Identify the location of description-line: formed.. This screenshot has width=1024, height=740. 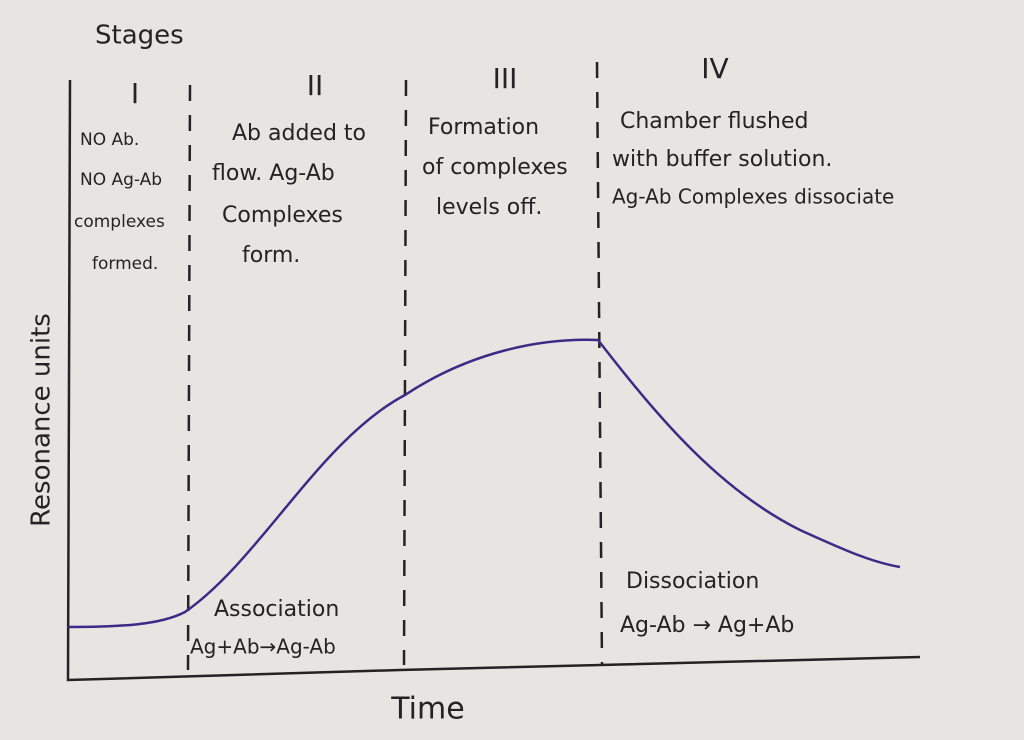
(125, 264).